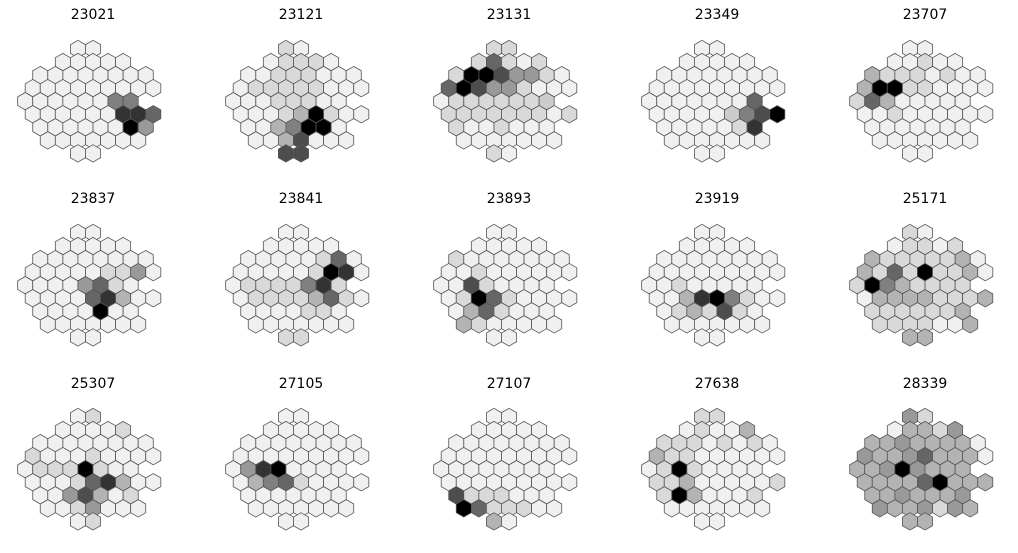  Describe the element at coordinates (717, 384) in the screenshot. I see `panel-title: 27638` at that location.